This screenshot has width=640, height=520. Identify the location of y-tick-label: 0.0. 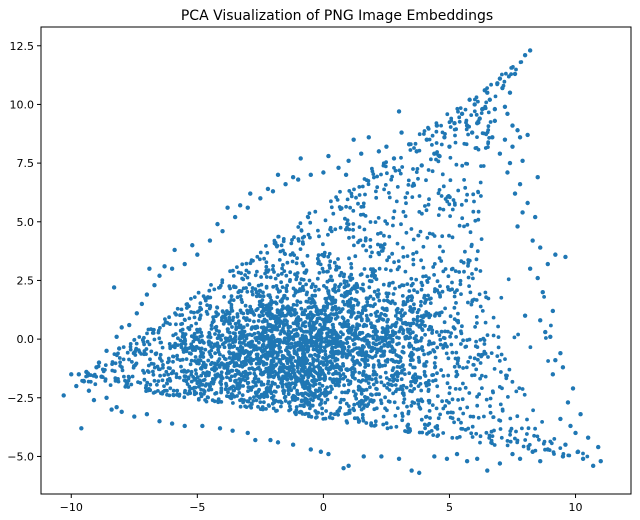
(26, 339).